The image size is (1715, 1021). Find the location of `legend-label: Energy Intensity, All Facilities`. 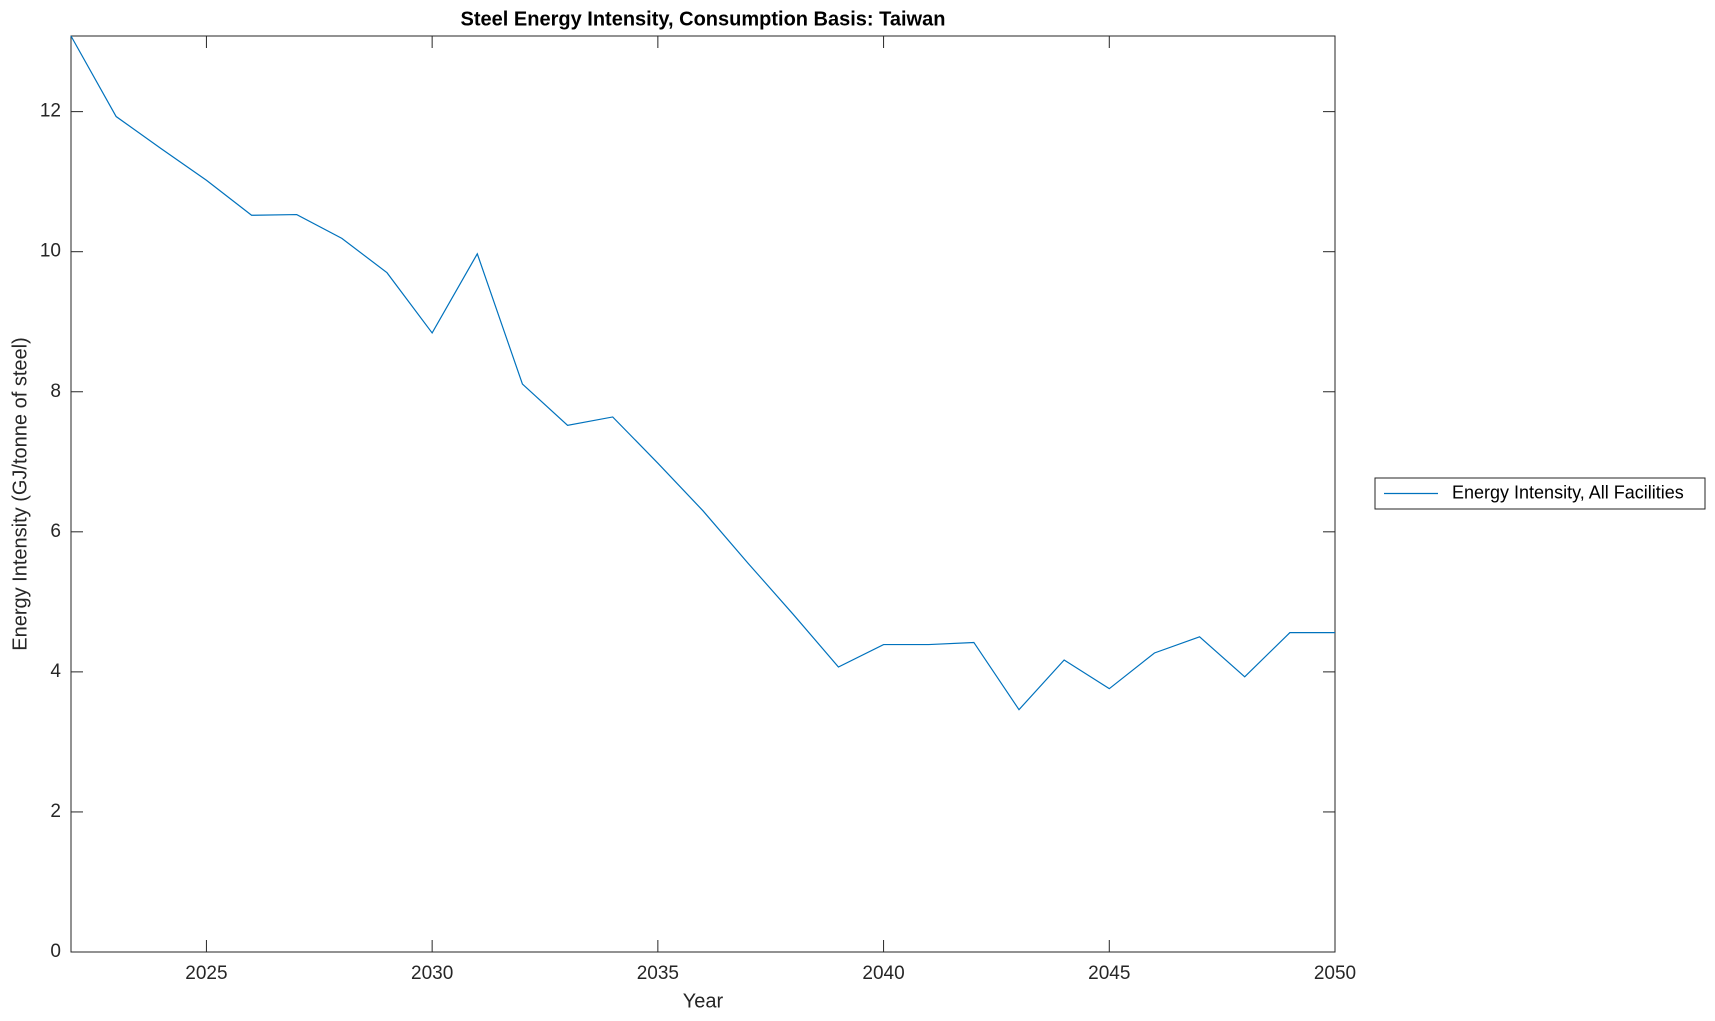

legend-label: Energy Intensity, All Facilities is located at coordinates (1568, 492).